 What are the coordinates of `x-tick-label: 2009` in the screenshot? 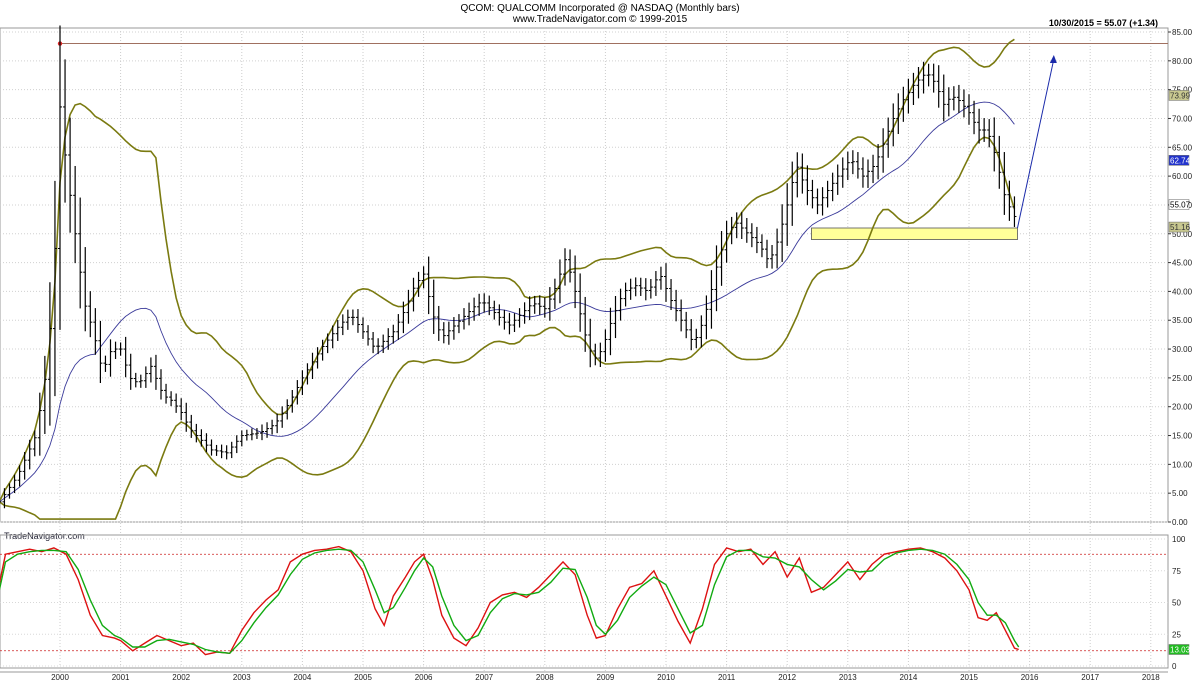 It's located at (606, 677).